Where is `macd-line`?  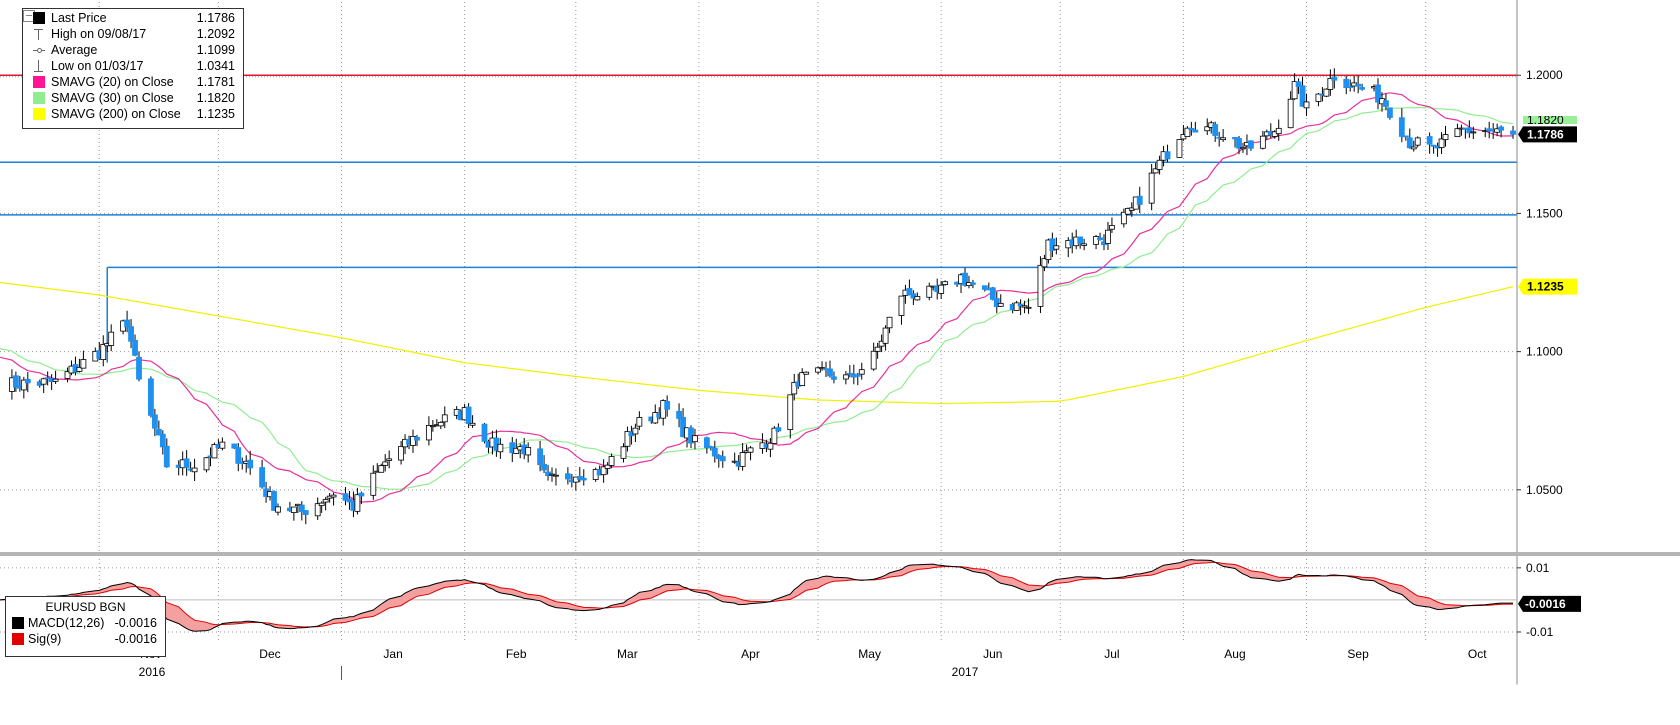 macd-line is located at coordinates (756, 595).